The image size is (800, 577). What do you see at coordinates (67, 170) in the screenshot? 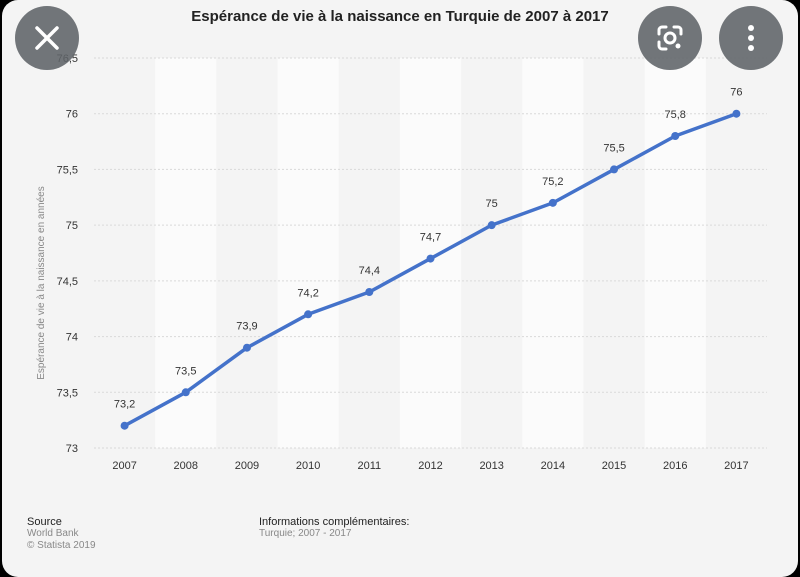
I see `y-tick-label: 75,5` at bounding box center [67, 170].